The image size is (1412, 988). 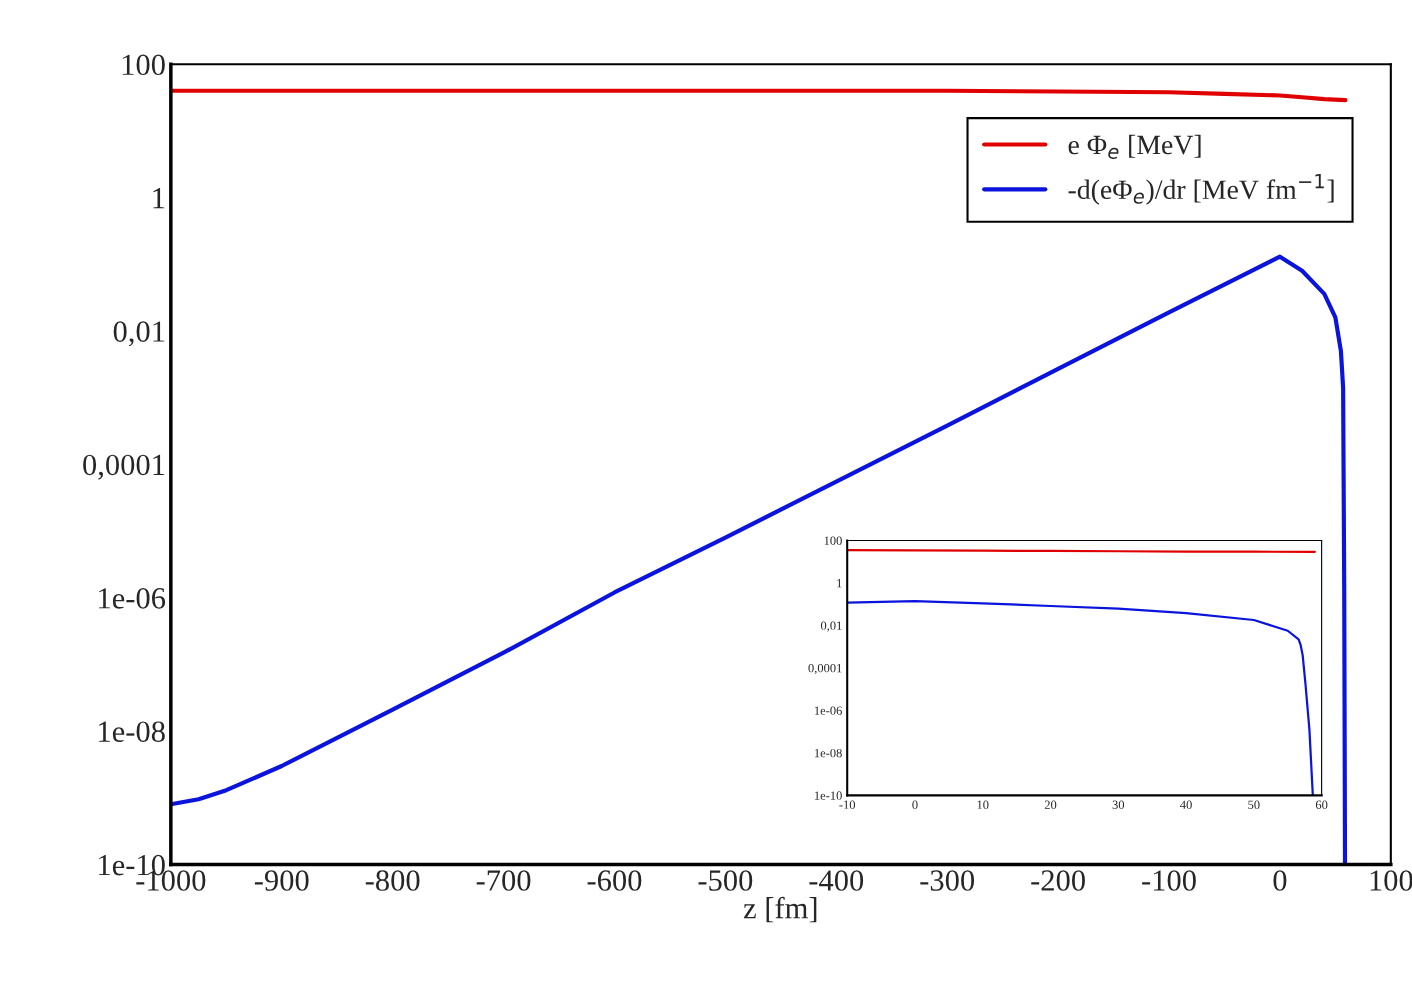 I want to click on legend-label: -d(eΦ$_{e}$)/dr [MeV fm$^{−1}$], so click(x=1201, y=189).